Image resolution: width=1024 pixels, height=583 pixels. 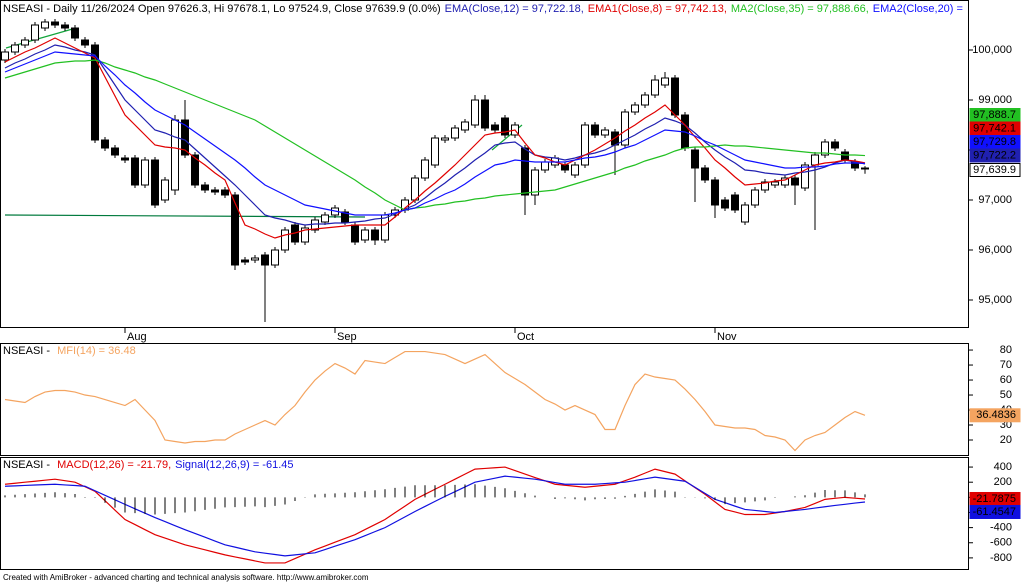 What do you see at coordinates (994, 115) in the screenshot?
I see `value-box-label: 97,888.7` at bounding box center [994, 115].